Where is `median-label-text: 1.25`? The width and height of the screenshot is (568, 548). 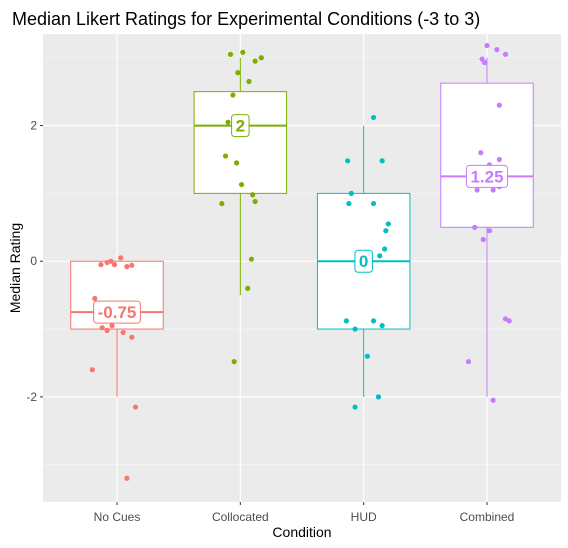
median-label-text: 1.25 is located at coordinates (486, 176).